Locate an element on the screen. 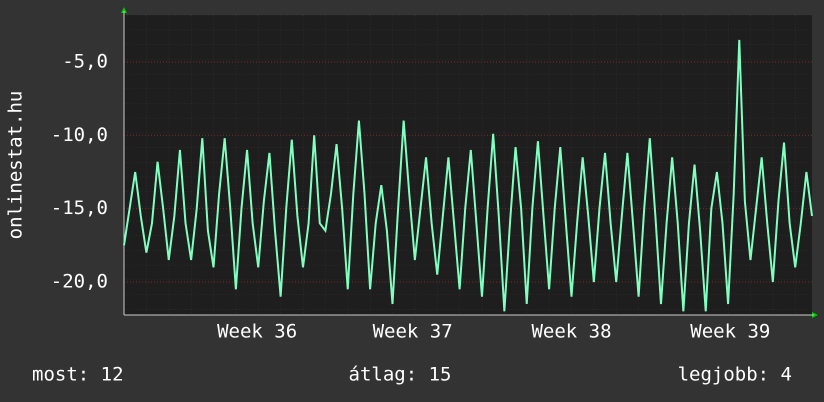 The image size is (824, 402). x-tick-label: Week 38 is located at coordinates (571, 332).